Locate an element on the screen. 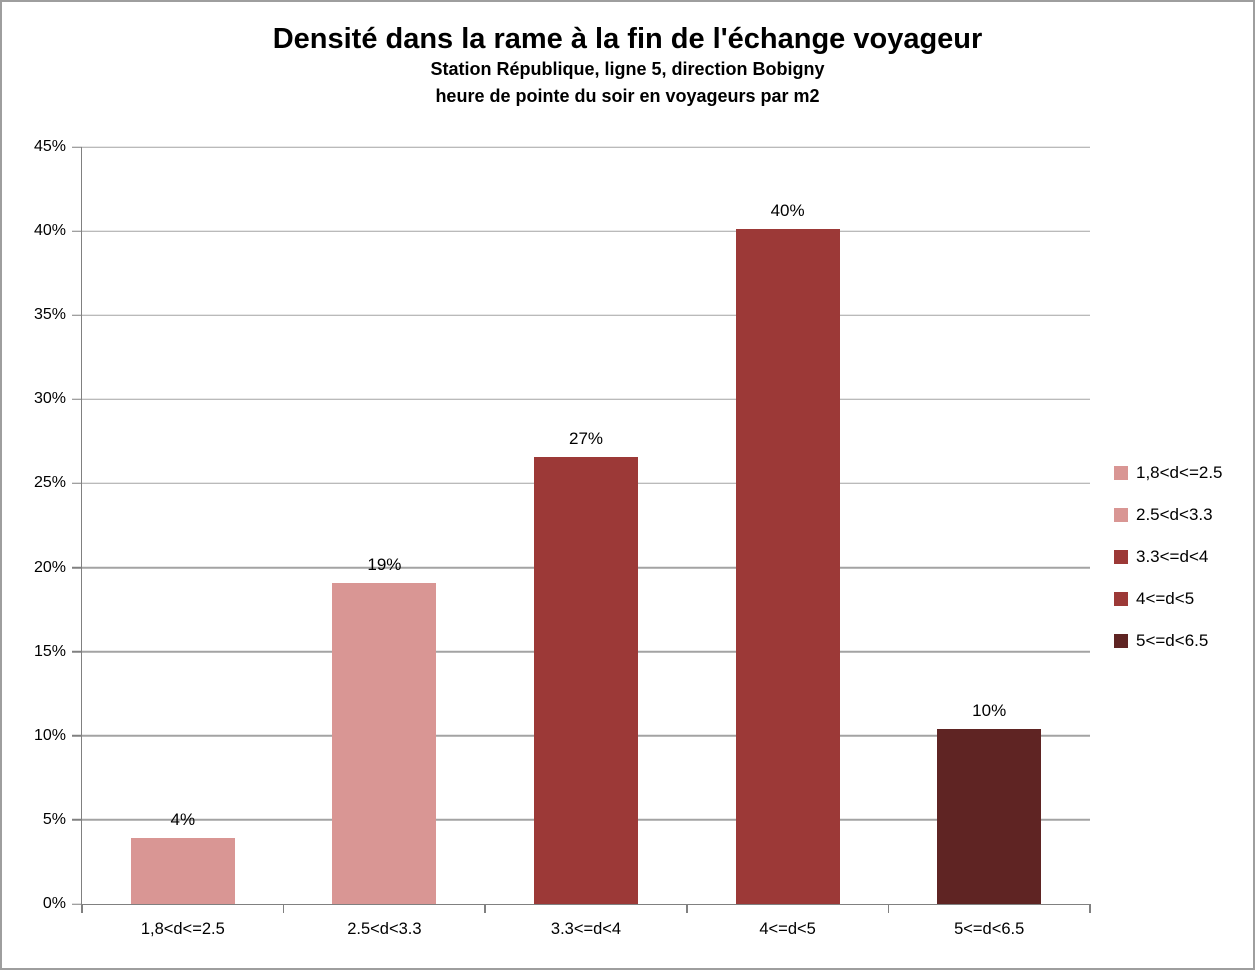 The width and height of the screenshot is (1255, 970). x-axis-category-label: 4<=d<5 is located at coordinates (787, 929).